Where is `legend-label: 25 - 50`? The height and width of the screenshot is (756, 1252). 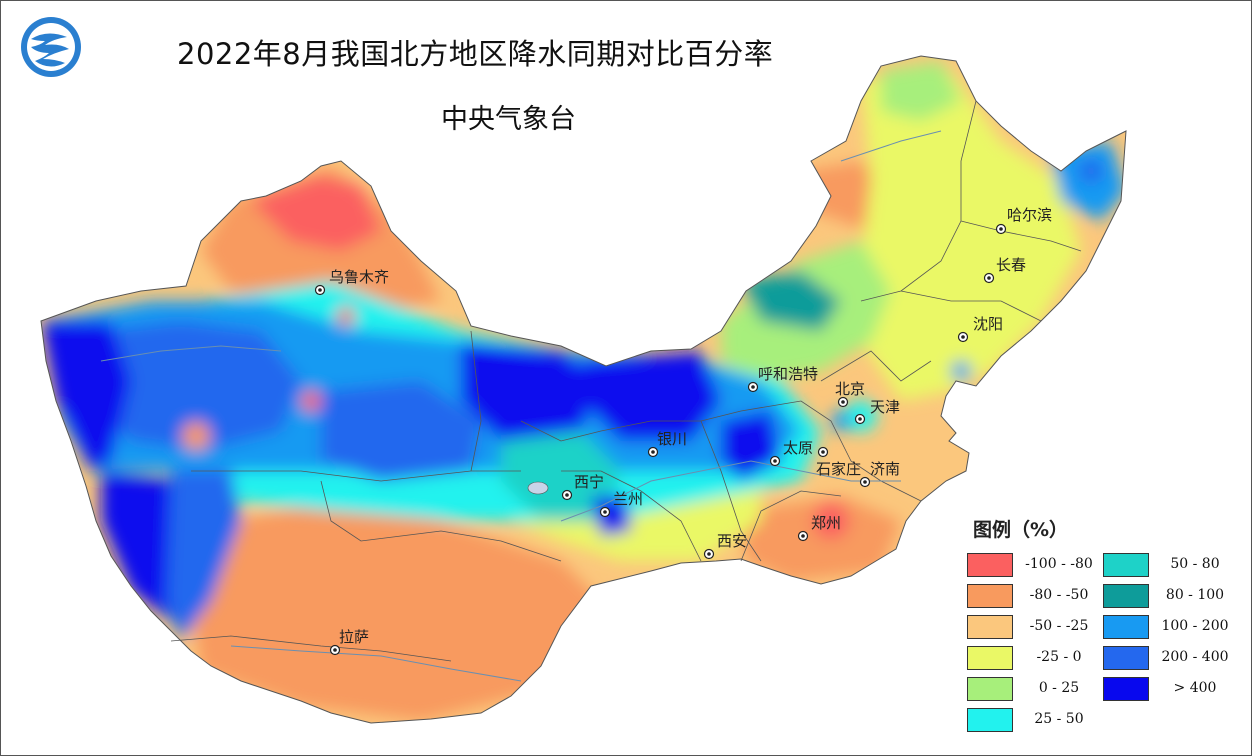
legend-label: 25 - 50 is located at coordinates (1059, 719).